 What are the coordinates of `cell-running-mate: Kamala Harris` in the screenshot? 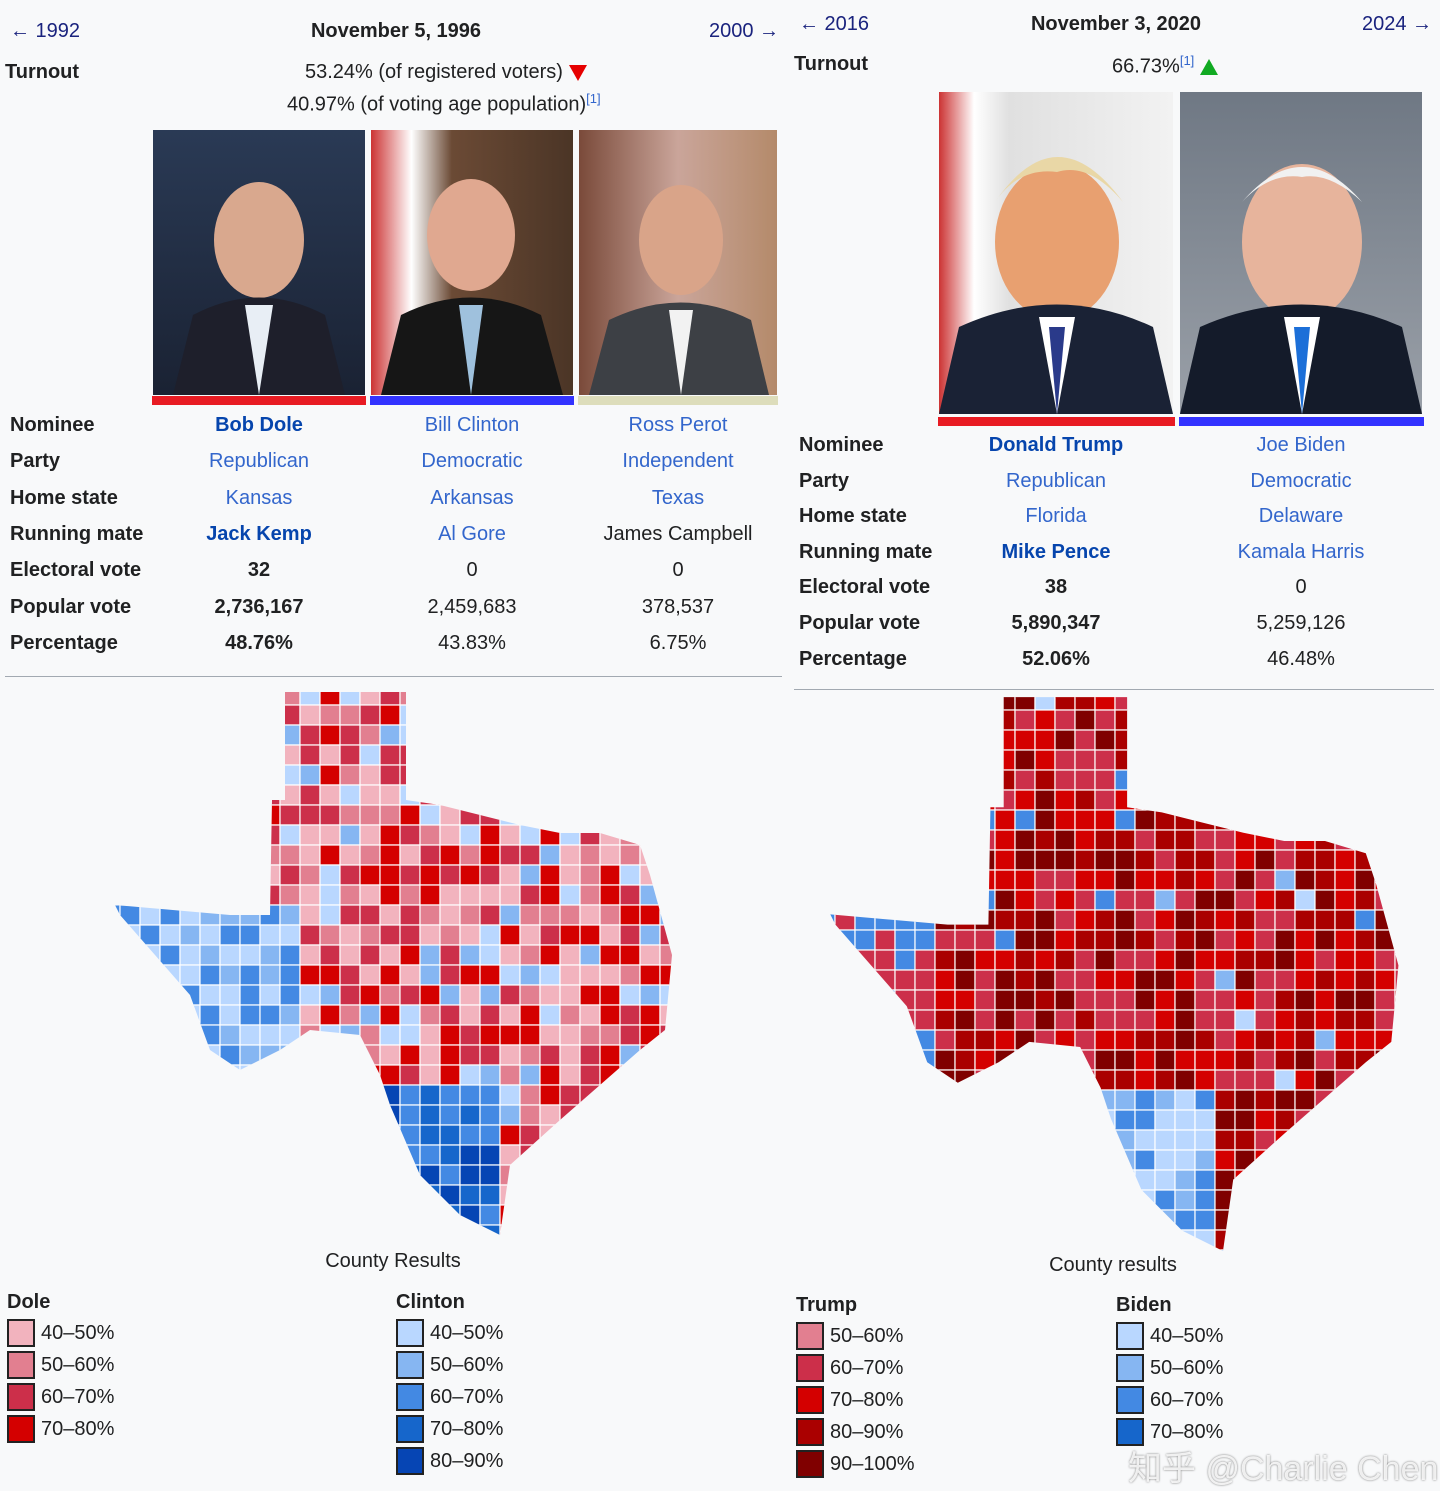 It's located at (1301, 551).